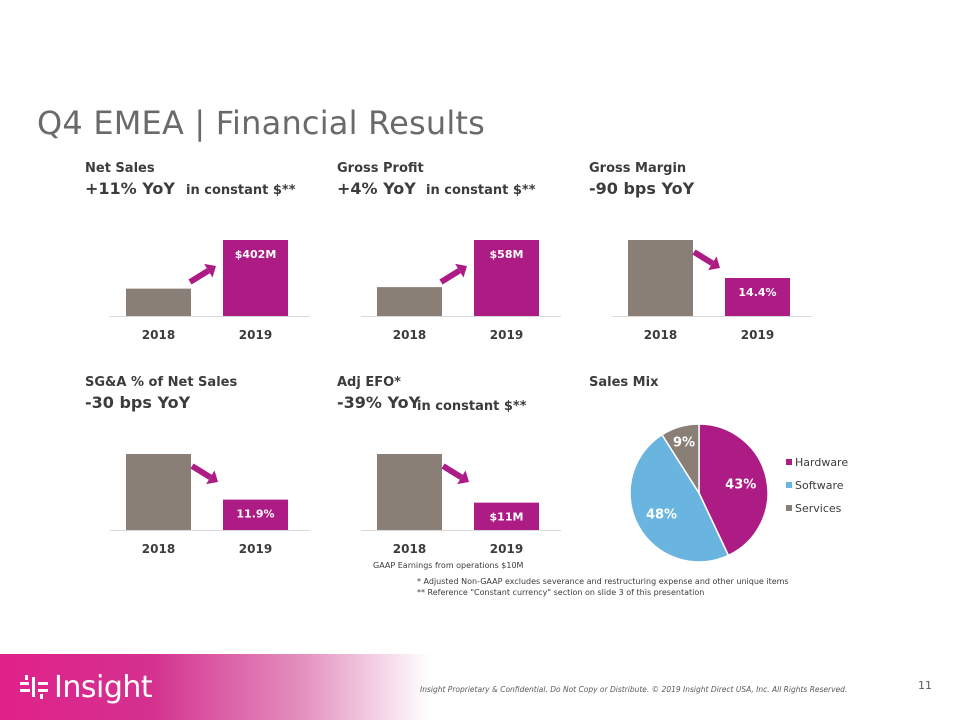  I want to click on gross-profit-chart: 2018 $58M 2019, so click(461, 291).